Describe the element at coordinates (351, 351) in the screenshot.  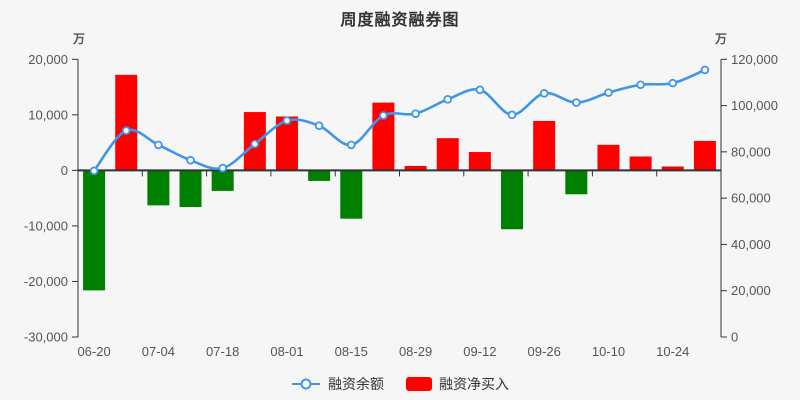
I see `x-tick-label: 08-15` at that location.